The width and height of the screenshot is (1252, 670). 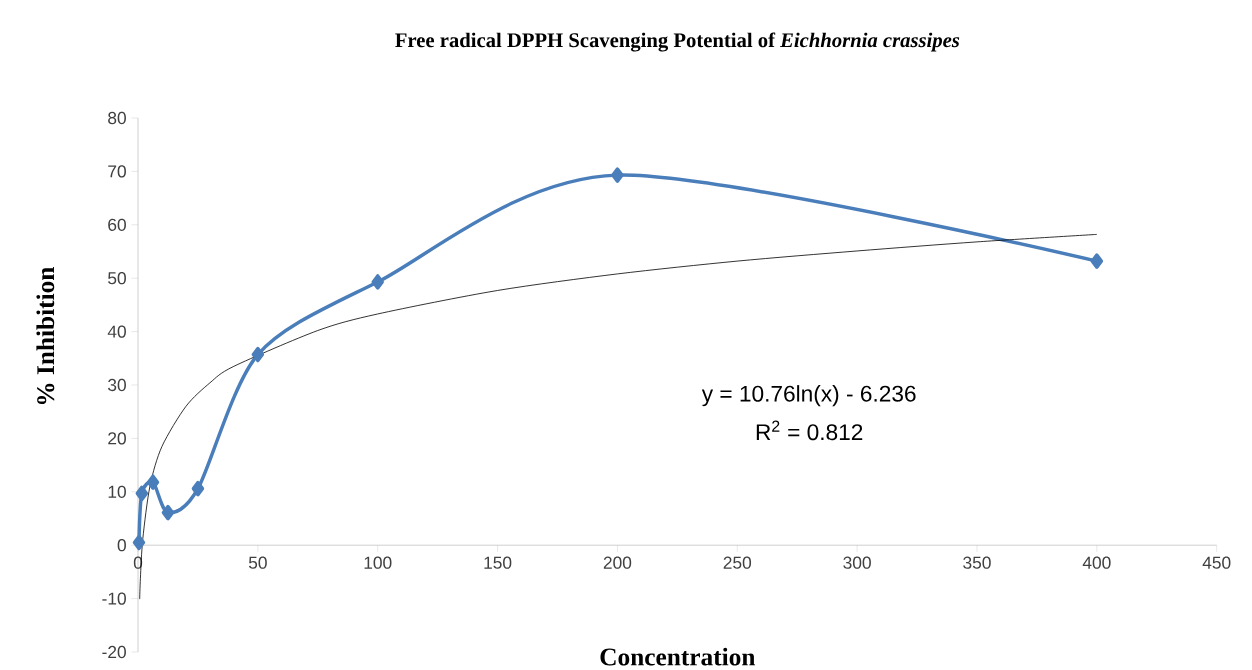 I want to click on annotation: y = 10.76ln(x) - 6.236, so click(x=808, y=396).